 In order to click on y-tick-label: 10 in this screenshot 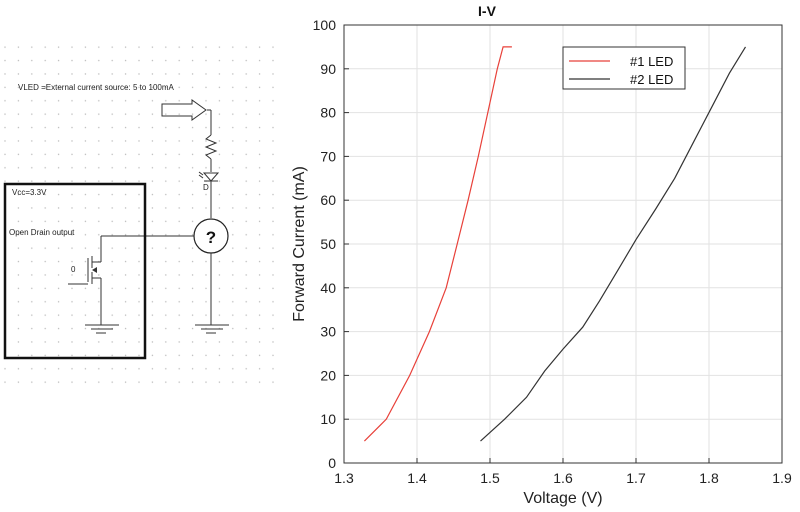, I will do `click(328, 419)`.